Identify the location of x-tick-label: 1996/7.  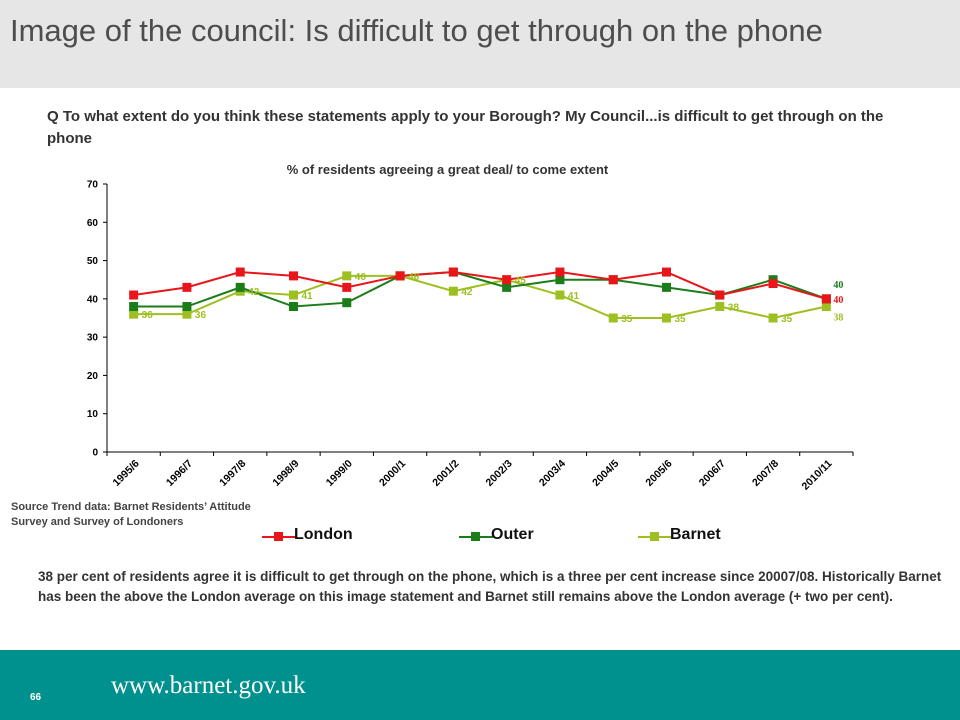
(179, 473).